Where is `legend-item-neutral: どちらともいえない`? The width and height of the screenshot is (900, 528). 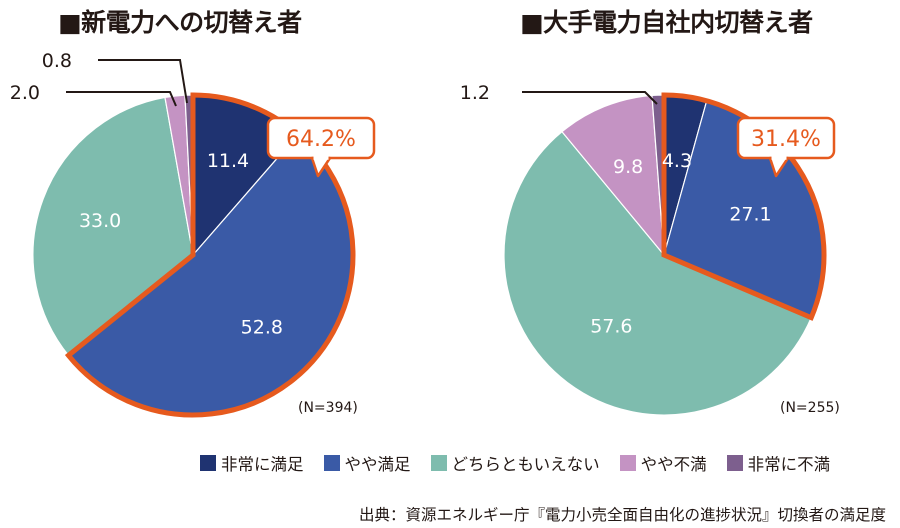
legend-item-neutral: どちらともいえない is located at coordinates (515, 463).